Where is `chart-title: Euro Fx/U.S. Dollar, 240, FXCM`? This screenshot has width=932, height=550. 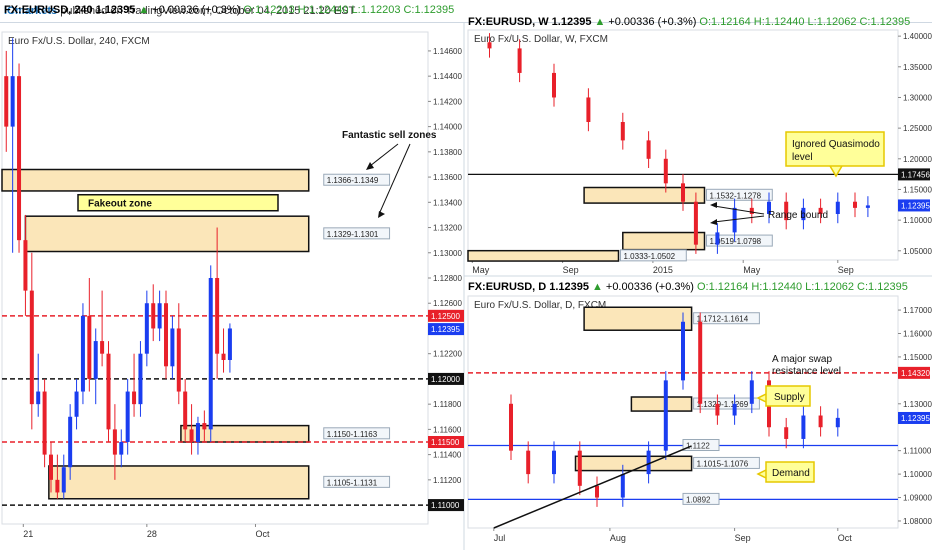
chart-title: Euro Fx/U.S. Dollar, 240, FXCM is located at coordinates (79, 41).